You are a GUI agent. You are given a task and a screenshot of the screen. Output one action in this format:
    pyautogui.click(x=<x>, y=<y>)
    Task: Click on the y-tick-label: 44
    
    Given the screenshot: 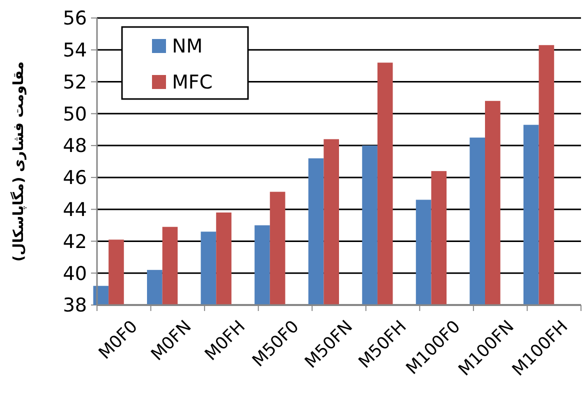 What is the action you would take?
    pyautogui.click(x=74, y=209)
    